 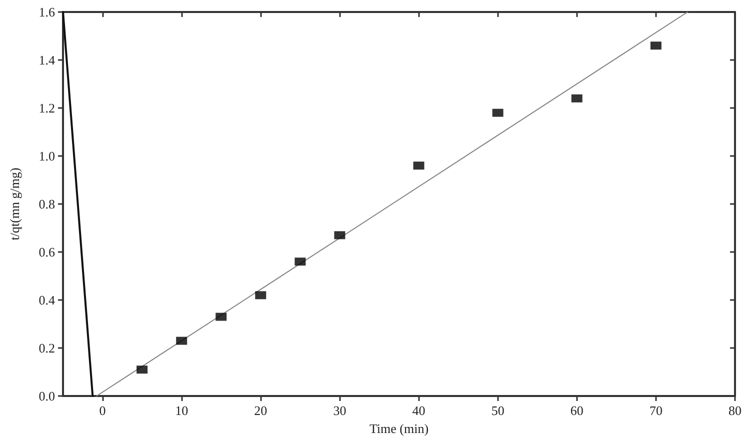 I want to click on x-tick-label: 10, so click(x=181, y=410).